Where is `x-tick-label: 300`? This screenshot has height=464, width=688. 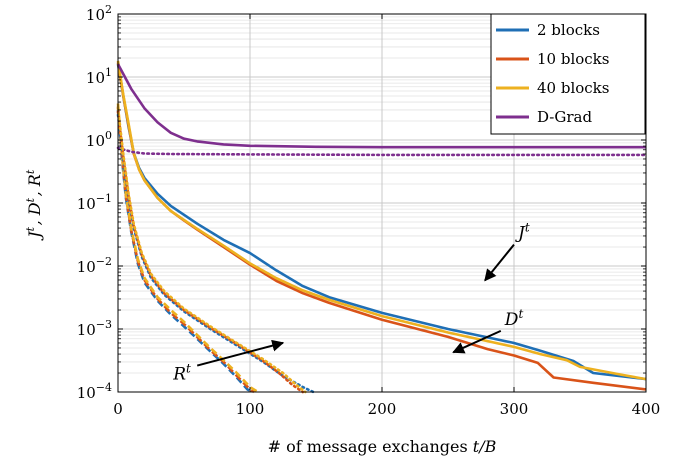
x-tick-label: 300 is located at coordinates (514, 409).